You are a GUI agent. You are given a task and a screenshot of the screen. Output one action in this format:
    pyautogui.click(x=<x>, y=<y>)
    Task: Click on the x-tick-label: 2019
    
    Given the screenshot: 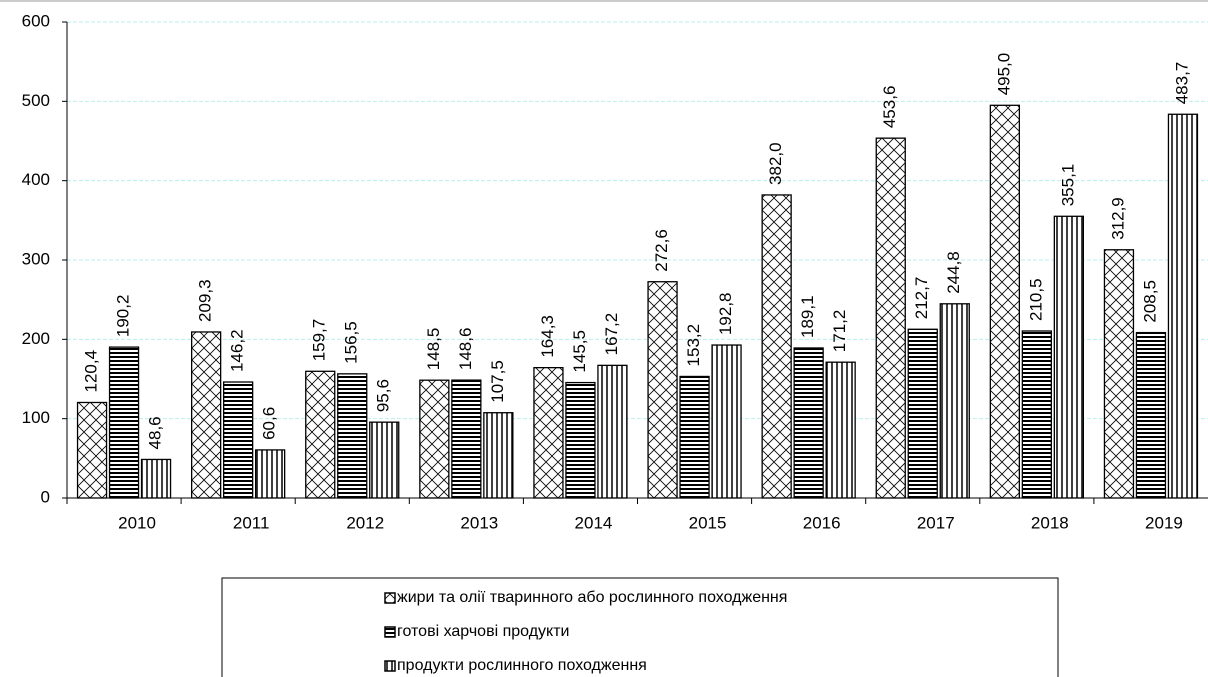 What is the action you would take?
    pyautogui.click(x=1164, y=522)
    